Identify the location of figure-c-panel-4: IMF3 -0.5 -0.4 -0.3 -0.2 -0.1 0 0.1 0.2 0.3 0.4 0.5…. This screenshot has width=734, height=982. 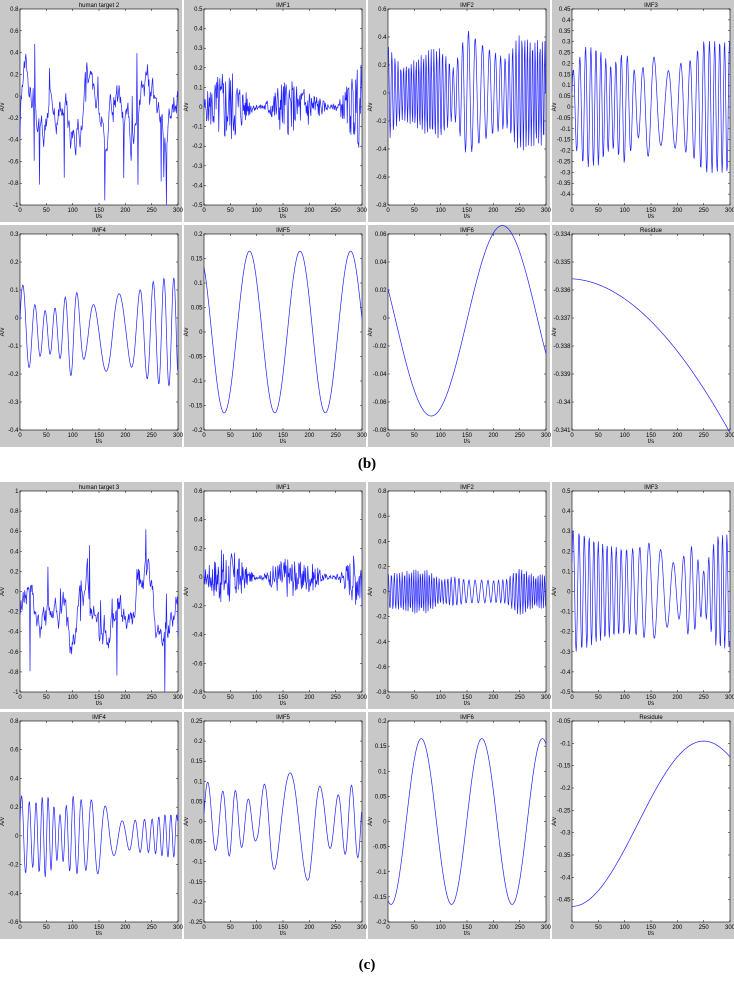
(643, 595).